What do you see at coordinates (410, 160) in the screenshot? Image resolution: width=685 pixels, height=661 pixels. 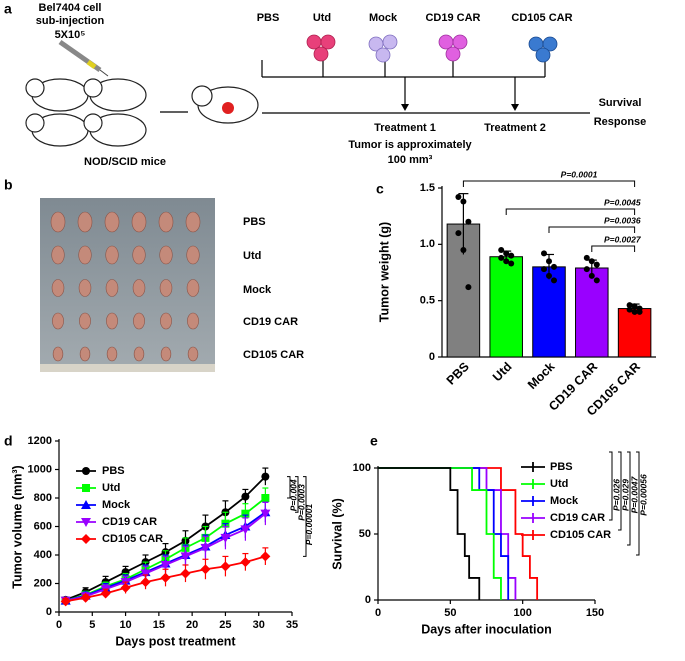 I see `tumor-note: 100 mm³` at bounding box center [410, 160].